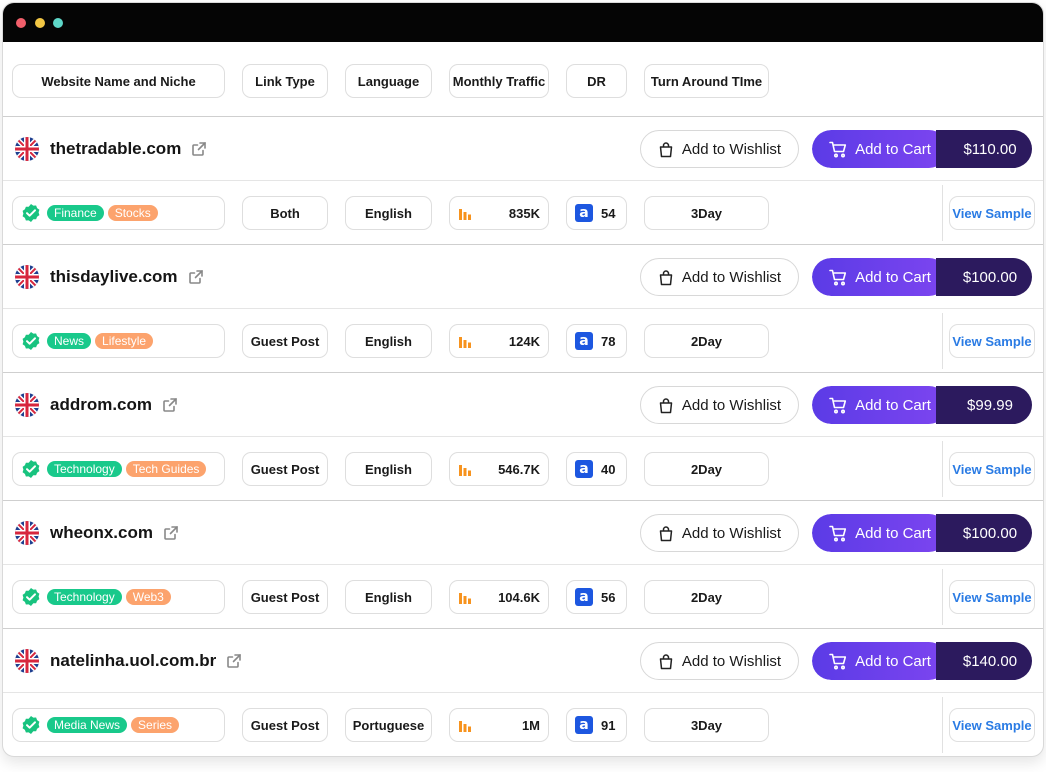 The image size is (1046, 772). I want to click on niche-tag-primary: News, so click(69, 341).